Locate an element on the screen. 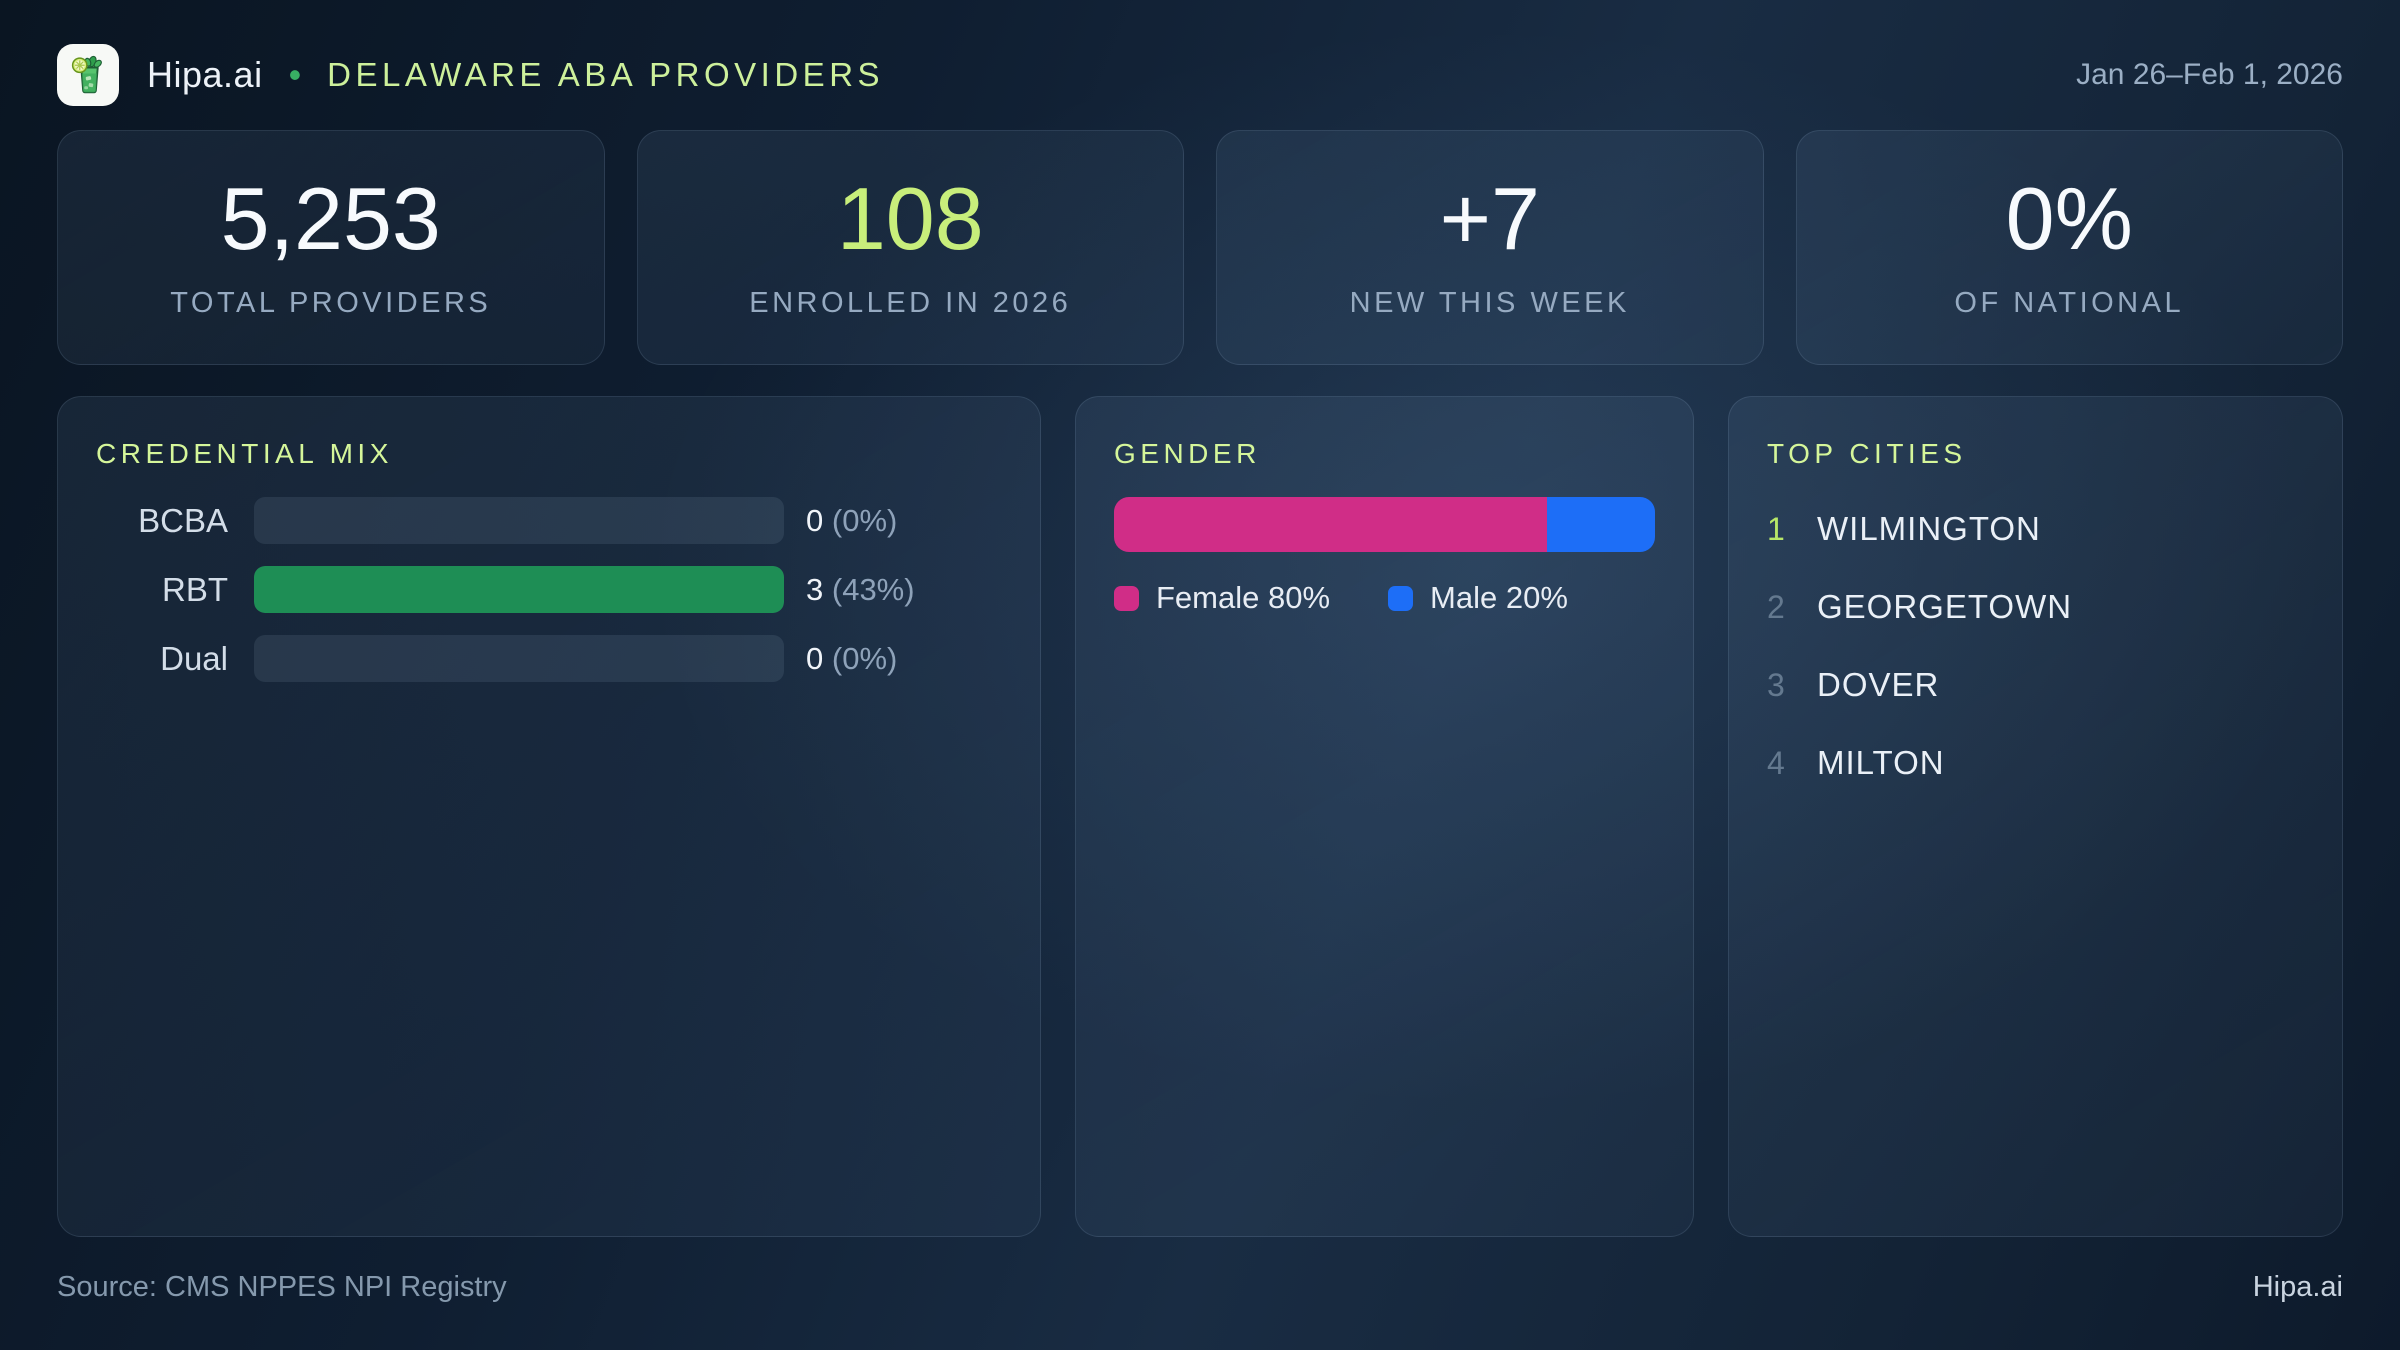 Image resolution: width=2400 pixels, height=1350 pixels. credential-row-dual: Dual 0 (0%) is located at coordinates (549, 658).